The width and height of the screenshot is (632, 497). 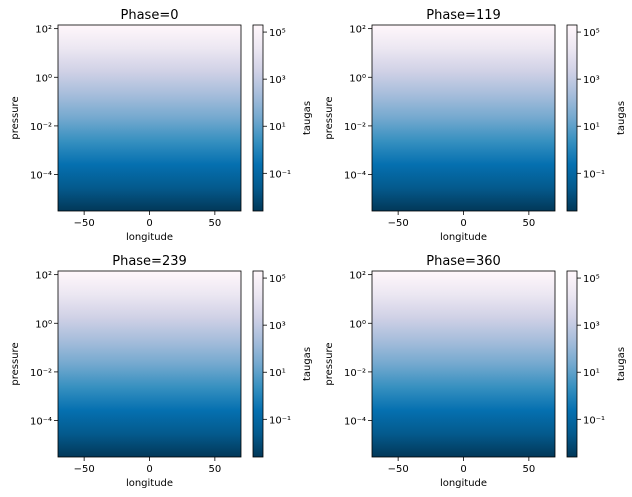 I want to click on panel-title: Phase=119, so click(x=463, y=15).